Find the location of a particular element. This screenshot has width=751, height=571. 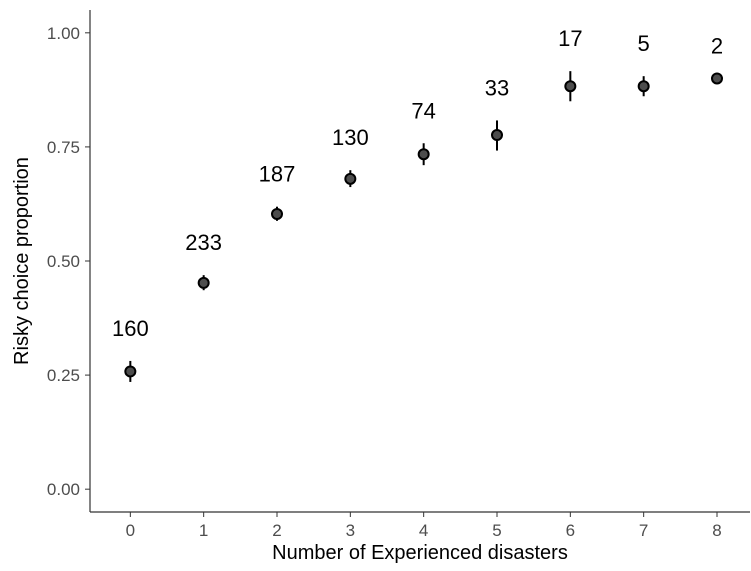

x-axis-ticks: 0 1 2 3 4 5 6 7 8 is located at coordinates (424, 526).